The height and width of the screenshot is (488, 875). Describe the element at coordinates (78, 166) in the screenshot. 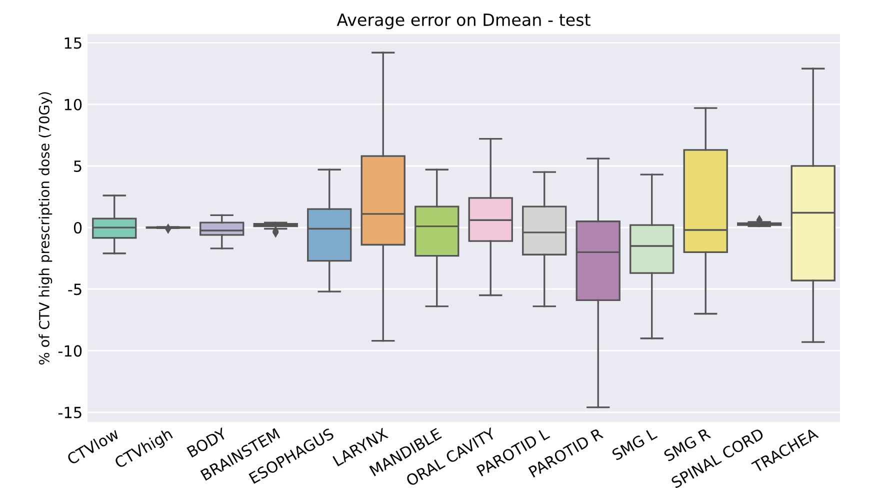

I see `y-tick-label: 5` at that location.